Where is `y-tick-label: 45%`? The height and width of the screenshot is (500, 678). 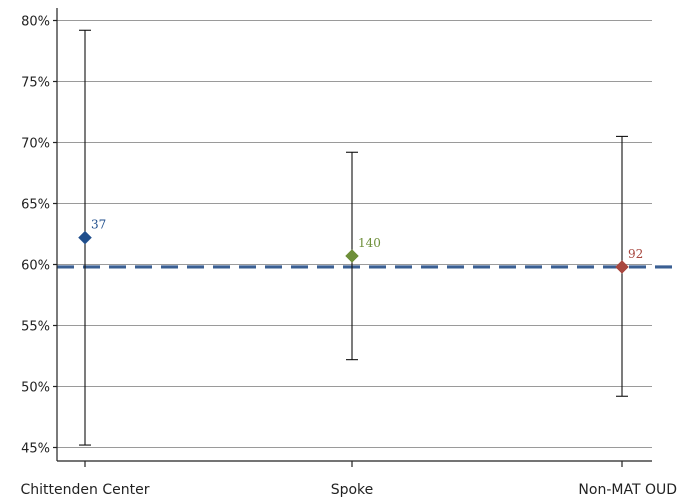 y-tick-label: 45% is located at coordinates (35, 449).